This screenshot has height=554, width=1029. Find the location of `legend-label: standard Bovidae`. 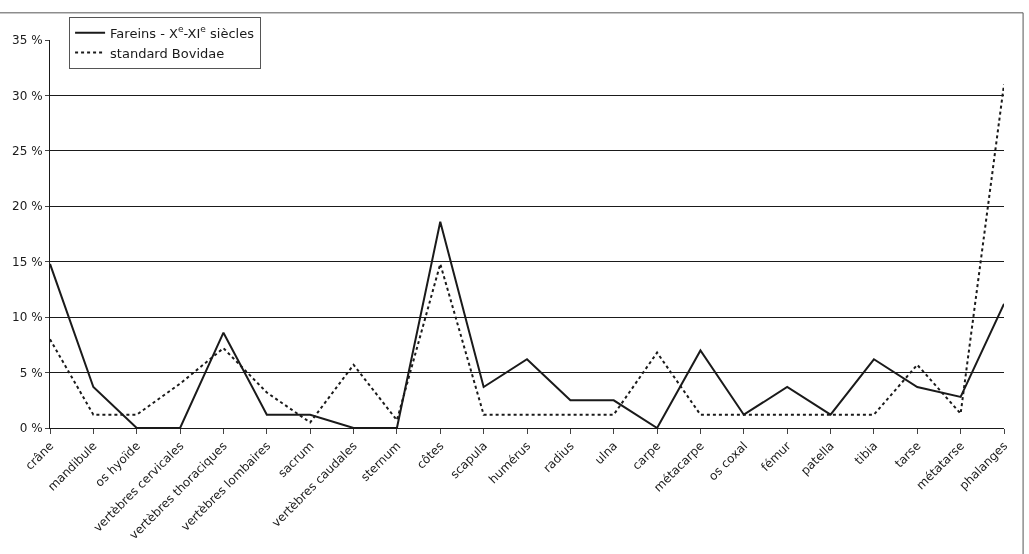

legend-label: standard Bovidae is located at coordinates (167, 53).